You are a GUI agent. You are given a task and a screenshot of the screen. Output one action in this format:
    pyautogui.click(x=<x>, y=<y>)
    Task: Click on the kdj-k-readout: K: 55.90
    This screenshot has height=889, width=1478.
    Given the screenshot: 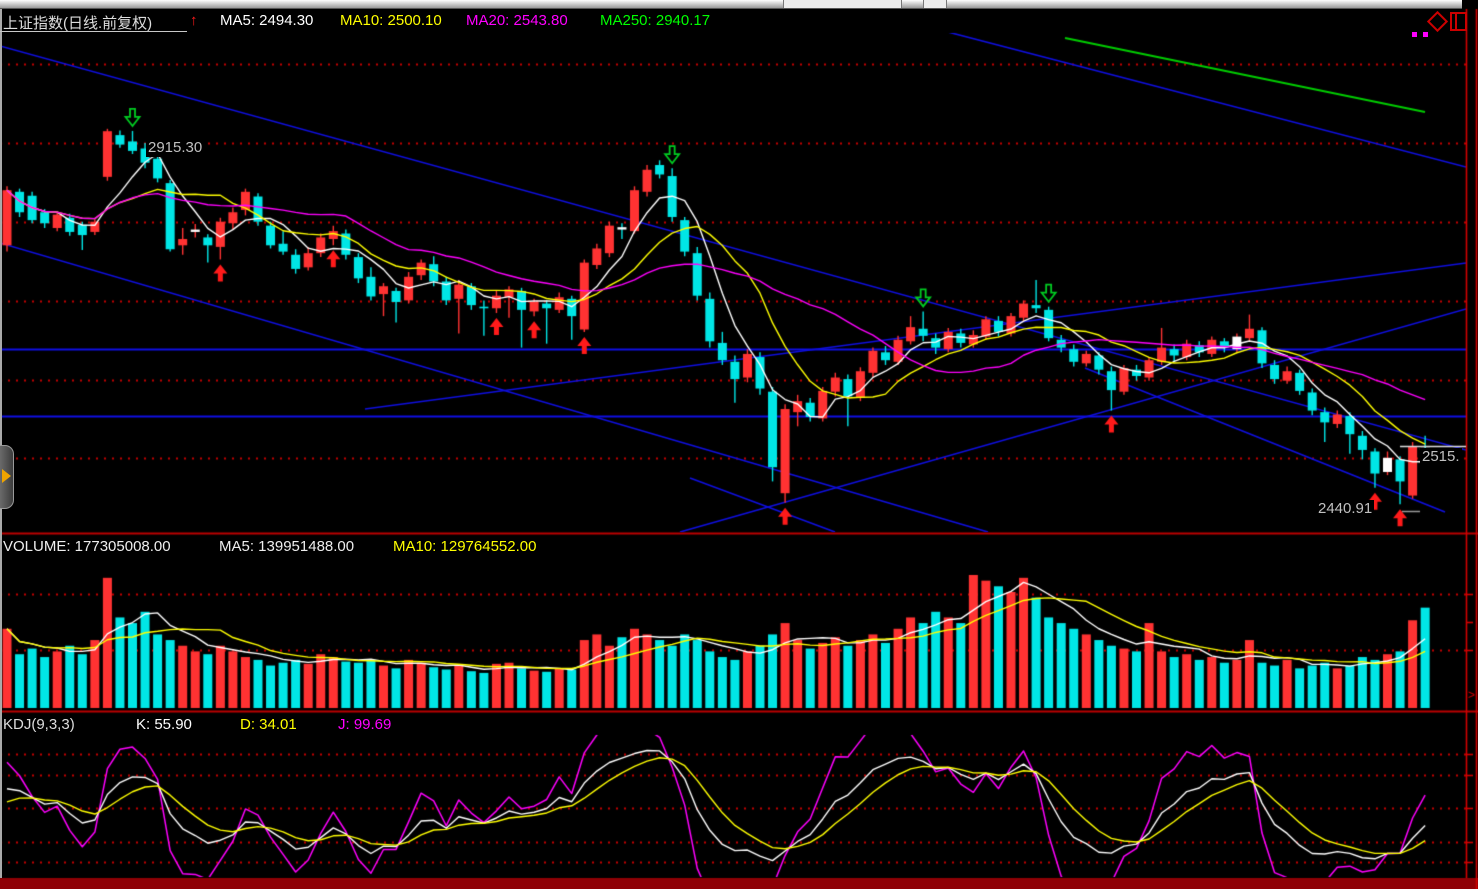 What is the action you would take?
    pyautogui.click(x=164, y=724)
    